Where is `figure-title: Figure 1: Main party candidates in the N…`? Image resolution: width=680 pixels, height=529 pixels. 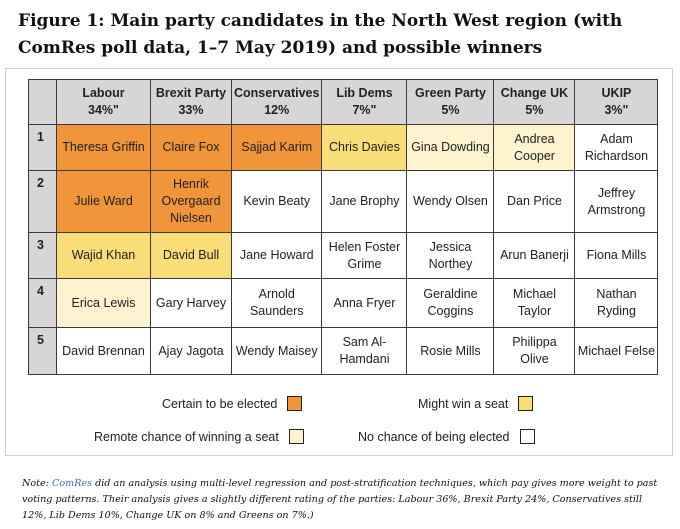
figure-title: Figure 1: Main party candidates in the N… is located at coordinates (320, 34).